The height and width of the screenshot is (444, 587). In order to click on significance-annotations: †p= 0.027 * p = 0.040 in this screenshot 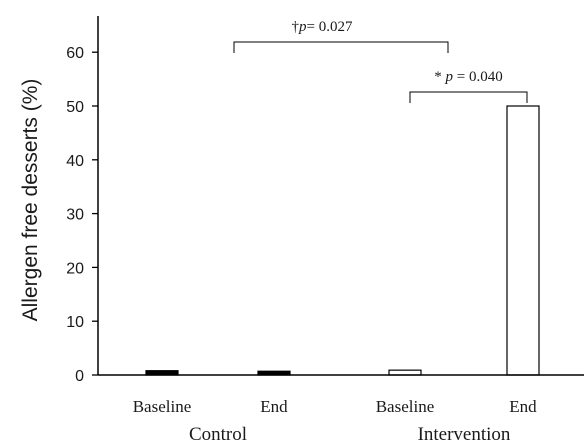, I will do `click(380, 61)`.